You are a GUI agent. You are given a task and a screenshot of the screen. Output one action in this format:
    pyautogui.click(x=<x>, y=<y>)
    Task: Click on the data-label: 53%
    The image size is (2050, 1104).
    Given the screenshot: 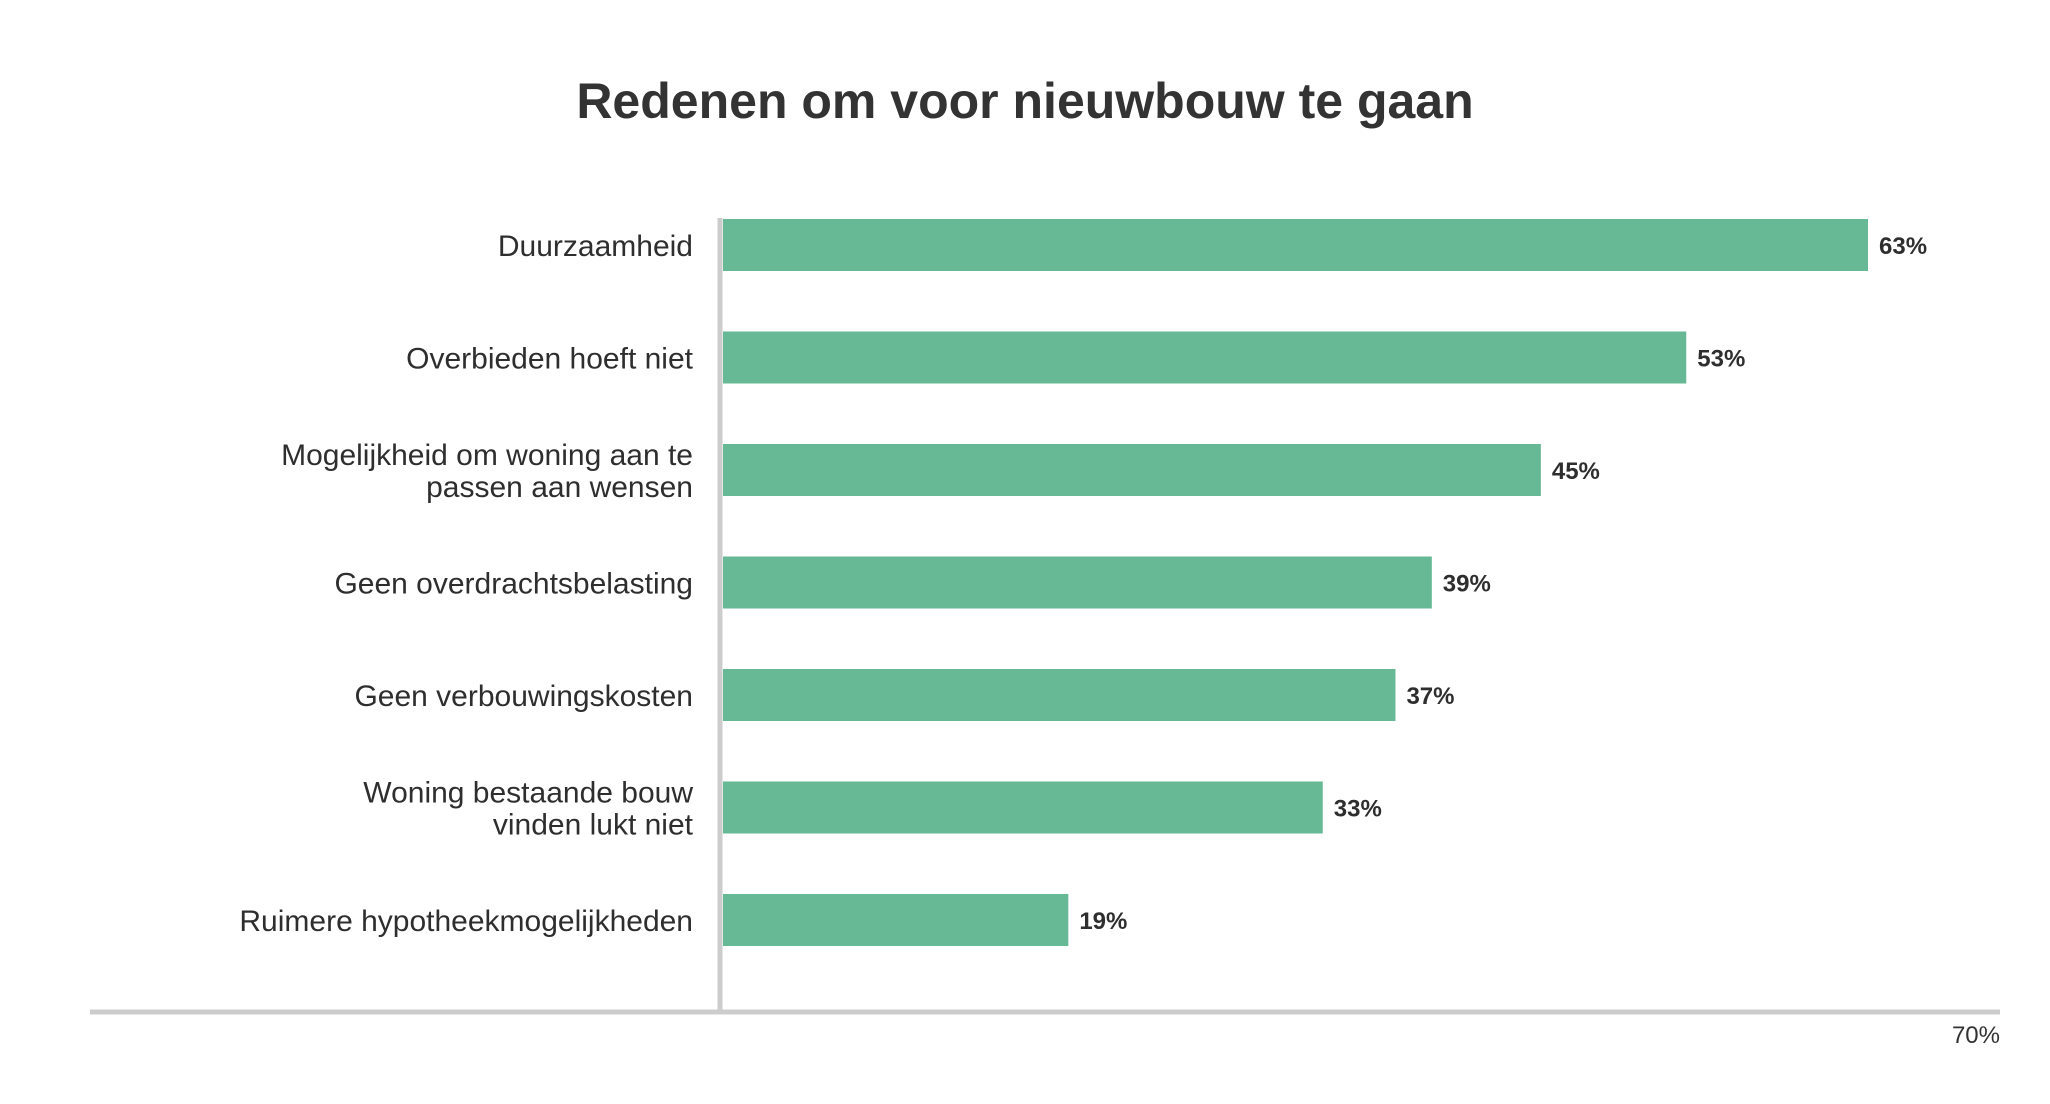 What is the action you would take?
    pyautogui.click(x=1721, y=359)
    